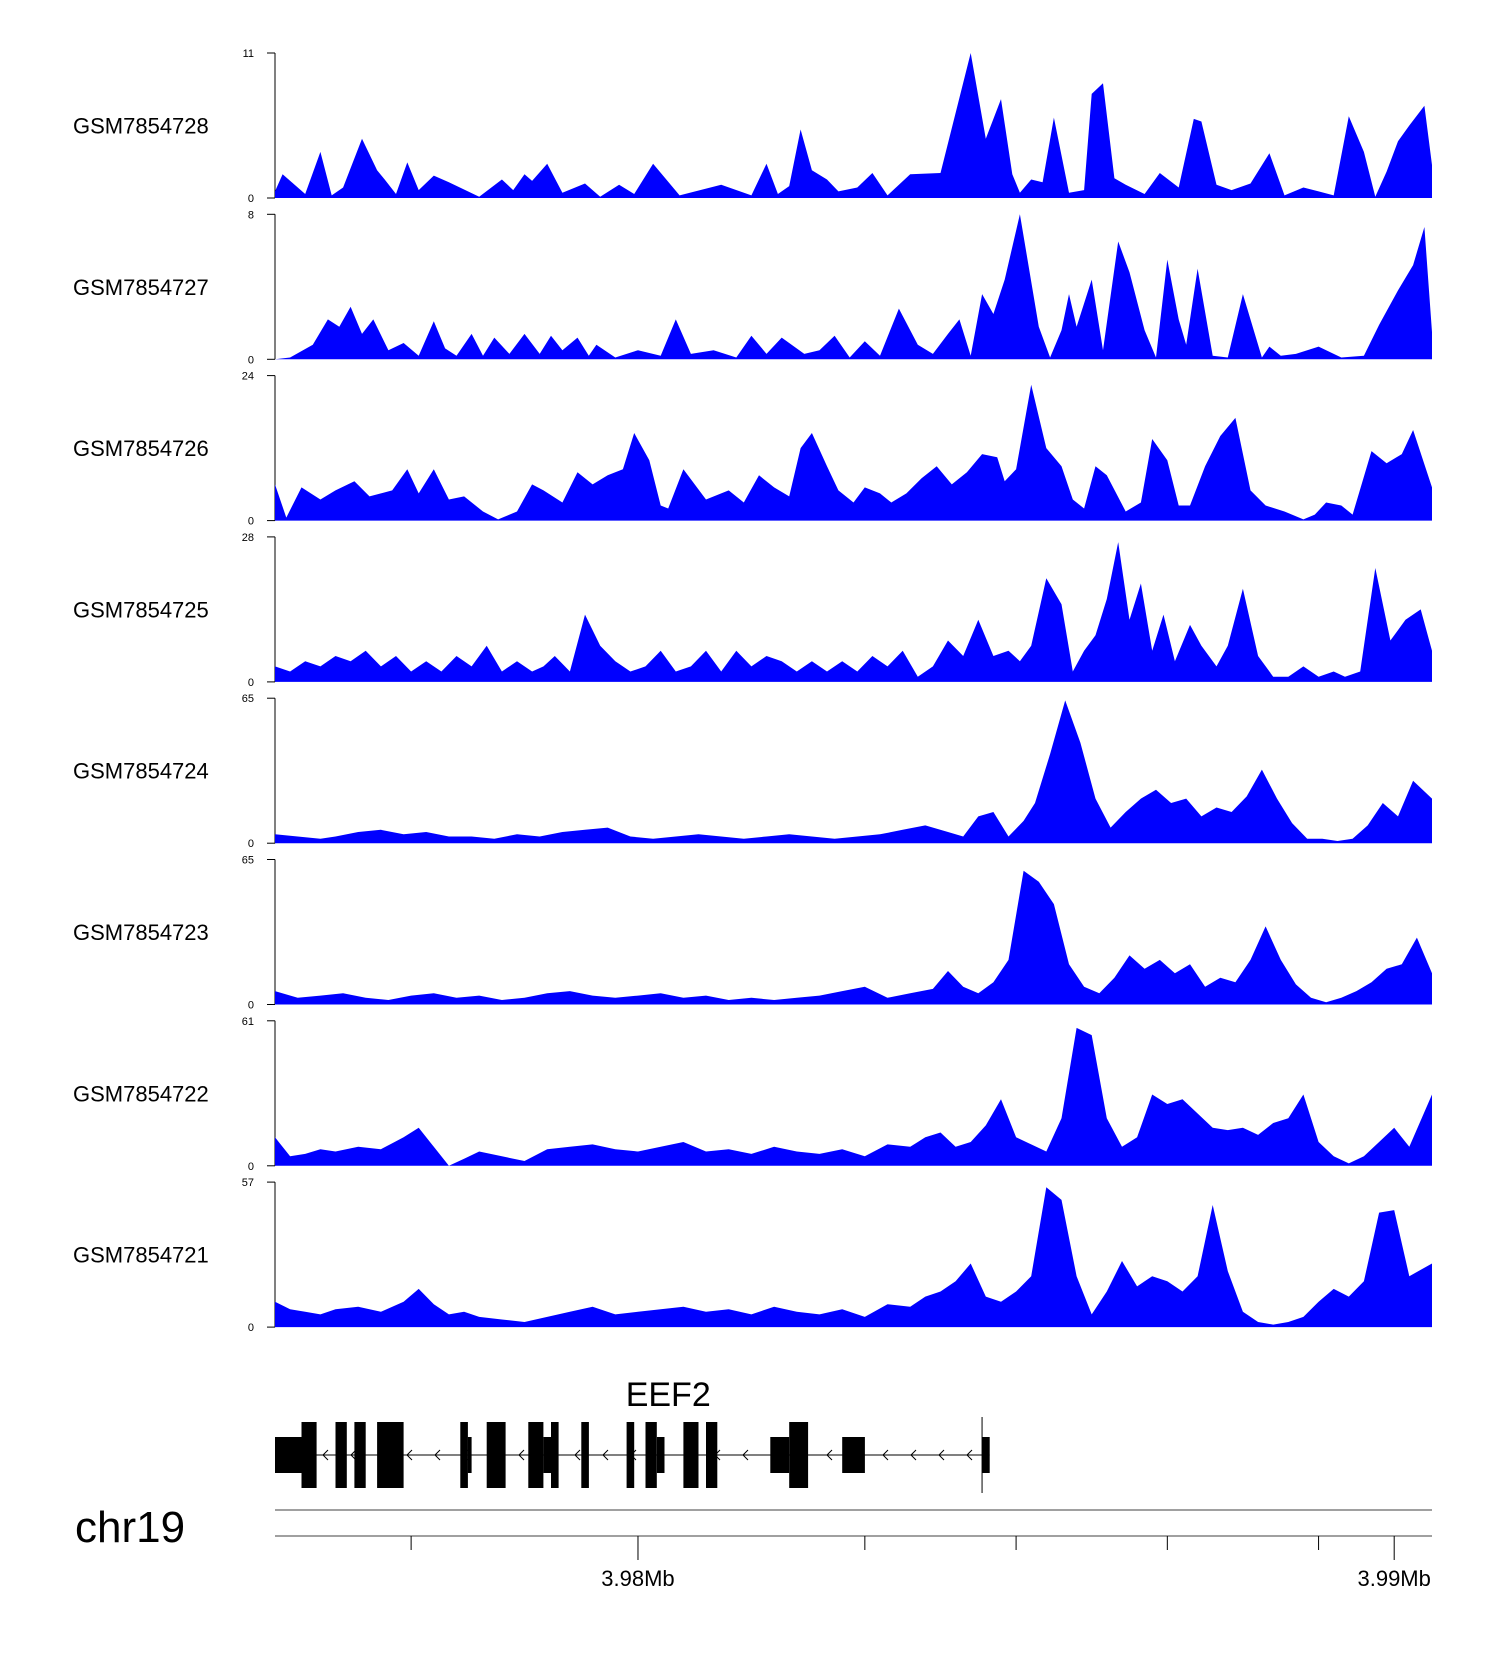  I want to click on track-GSM7854722: GSM7854722 61 0, so click(752, 1094).